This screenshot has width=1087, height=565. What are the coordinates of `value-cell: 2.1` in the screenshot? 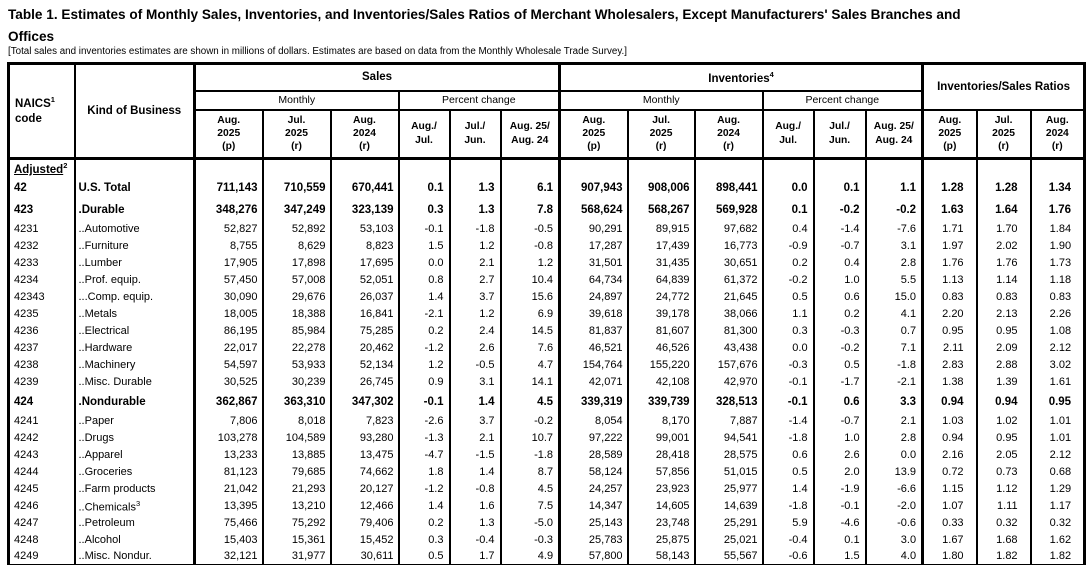 It's located at (475, 263).